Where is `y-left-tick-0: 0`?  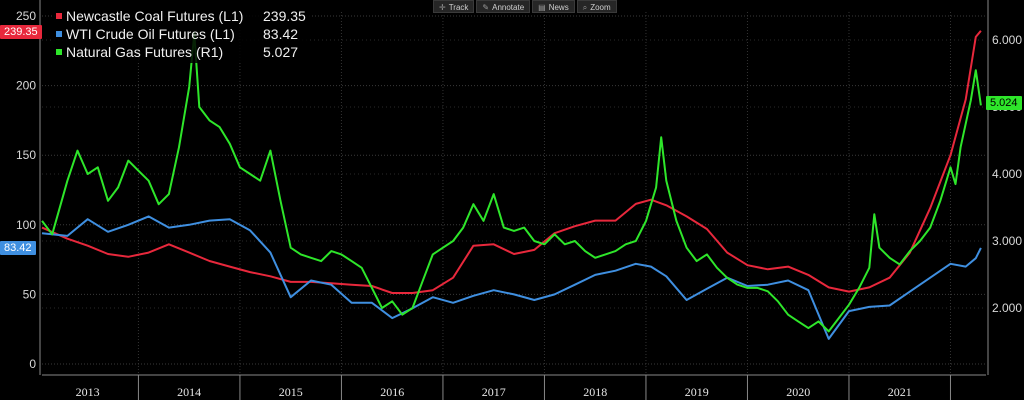
y-left-tick-0: 0 is located at coordinates (32, 364).